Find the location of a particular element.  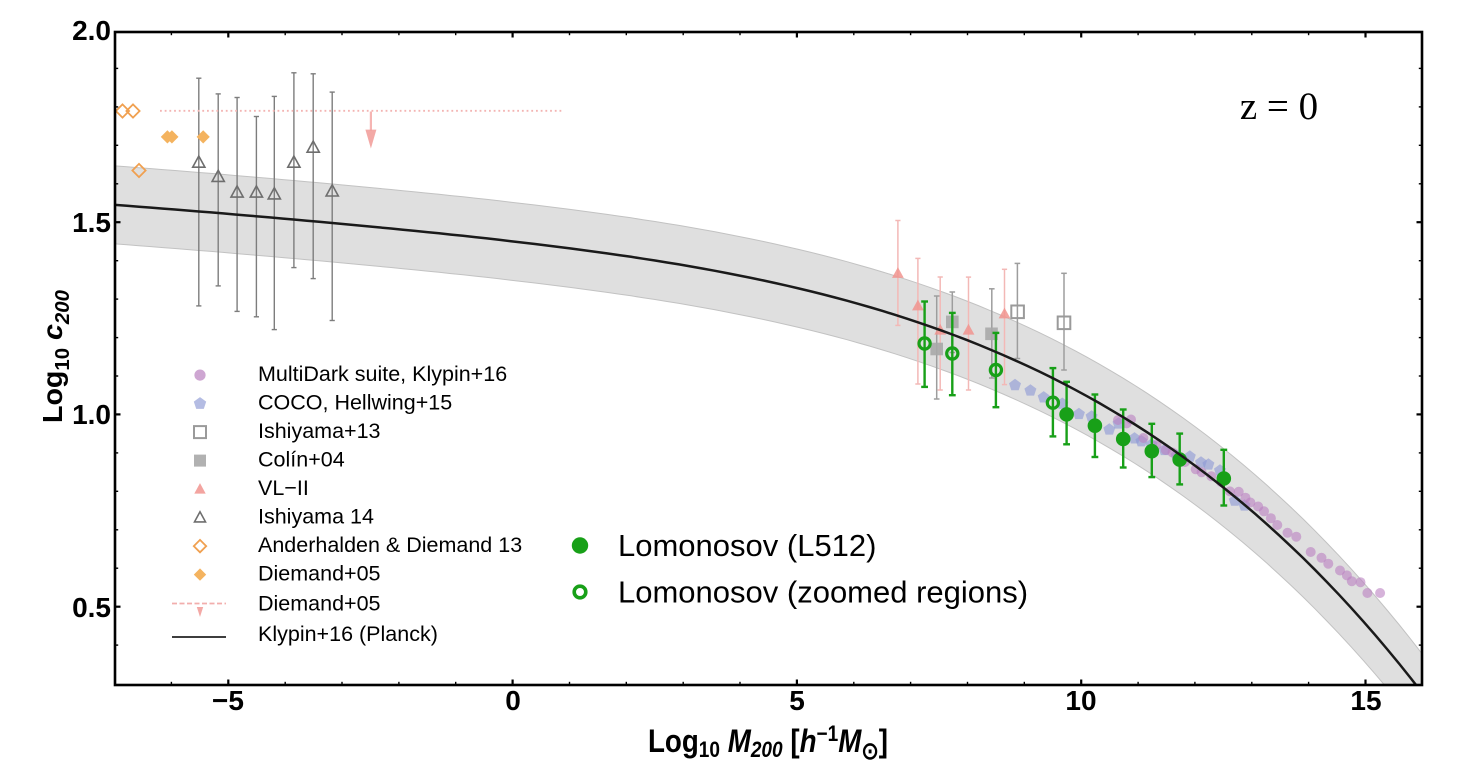

svg-text: Ishiyama+13 is located at coordinates (319, 431).